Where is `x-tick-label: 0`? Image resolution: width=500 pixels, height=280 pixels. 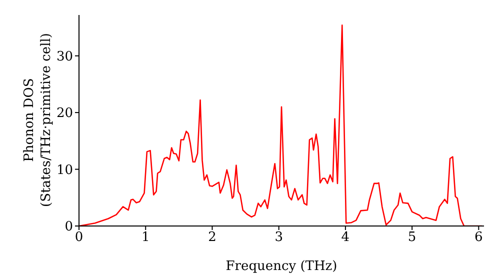
x-tick-label: 0 is located at coordinates (79, 238).